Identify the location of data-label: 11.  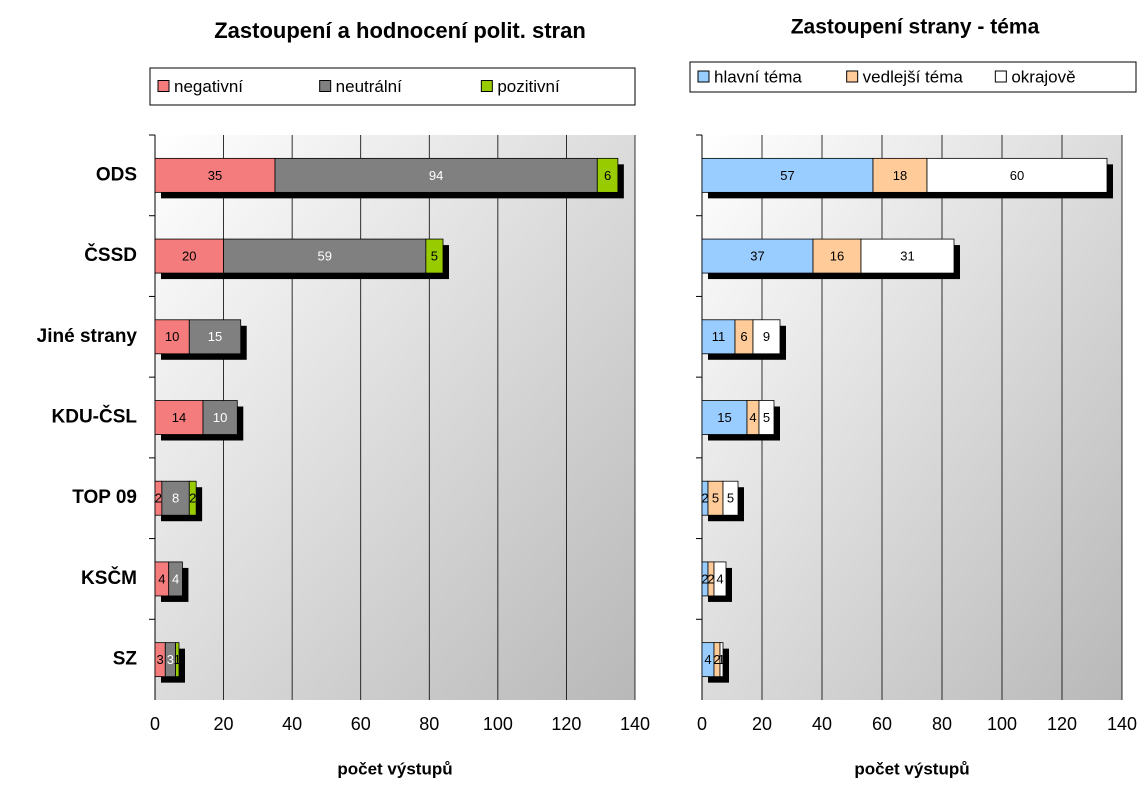
(719, 336).